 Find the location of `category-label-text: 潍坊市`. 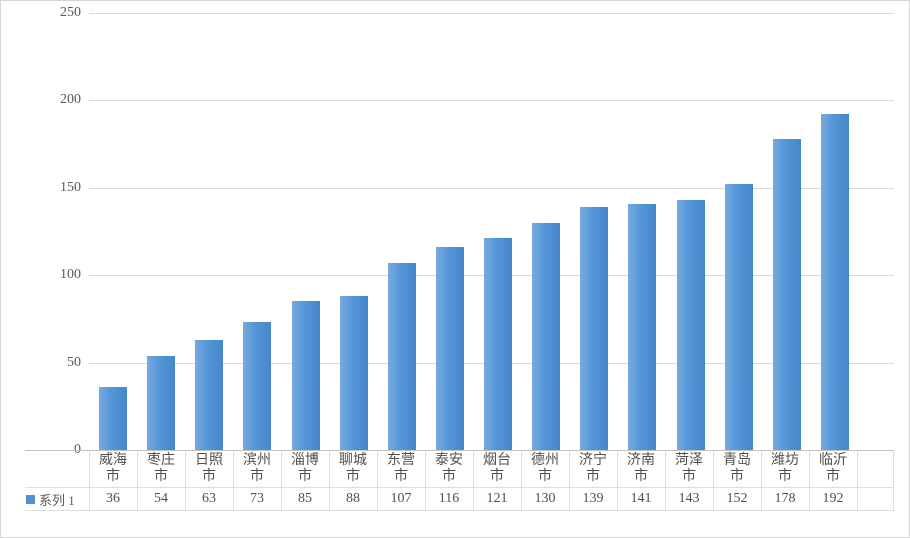

category-label-text: 潍坊市 is located at coordinates (785, 468).